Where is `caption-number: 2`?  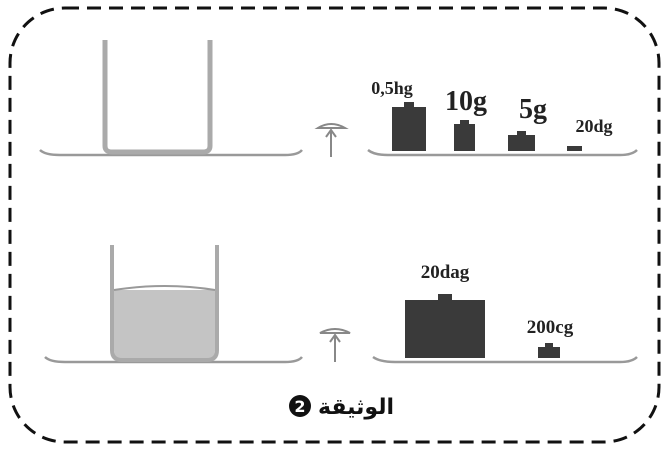 caption-number: 2 is located at coordinates (299, 406).